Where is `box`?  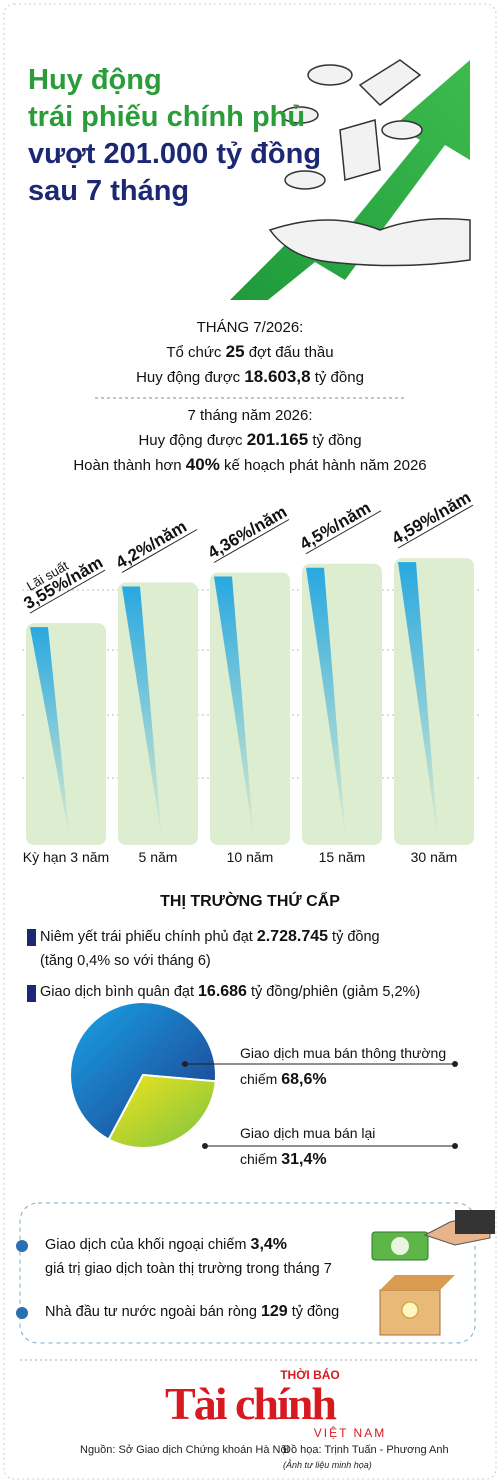
box is located at coordinates (247, 1273).